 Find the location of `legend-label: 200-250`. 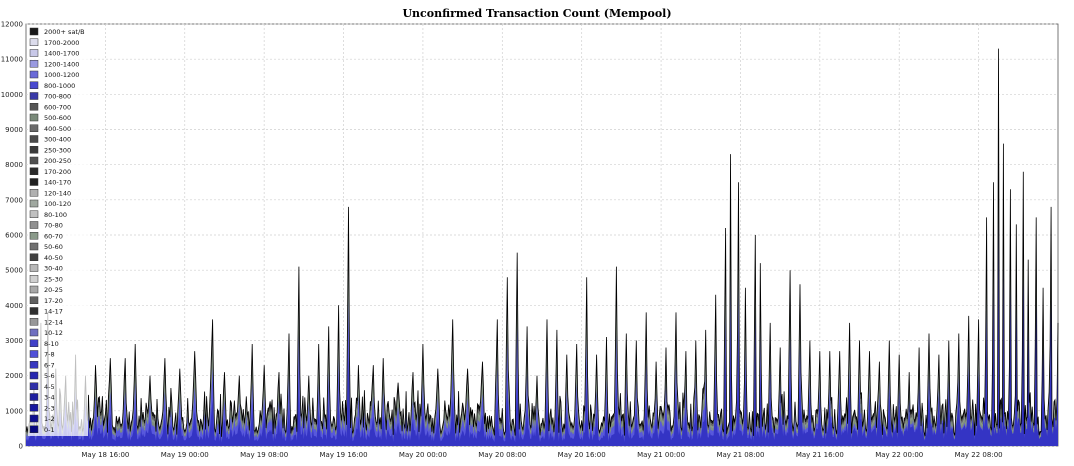

legend-label: 200-250 is located at coordinates (57, 161).